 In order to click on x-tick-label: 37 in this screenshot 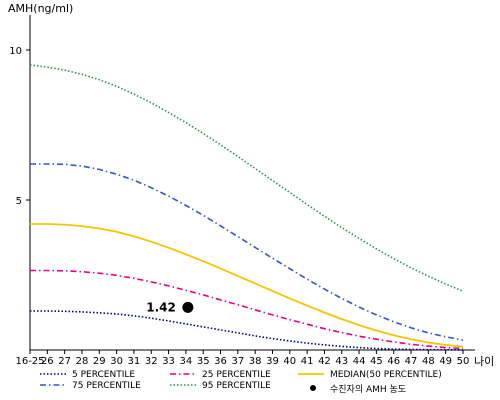, I will do `click(237, 361)`.